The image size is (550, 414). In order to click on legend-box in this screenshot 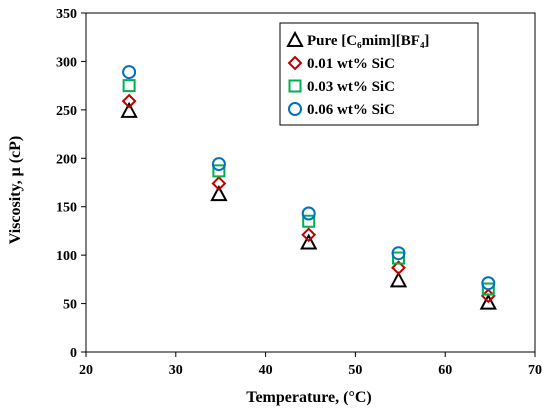, I will do `click(379, 74)`.